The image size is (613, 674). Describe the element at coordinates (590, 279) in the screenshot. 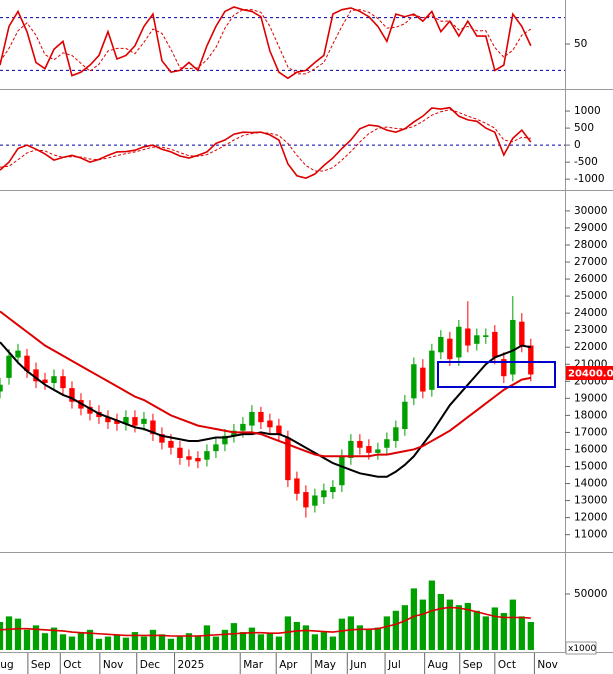

I see `y-tick-label: 26000` at that location.